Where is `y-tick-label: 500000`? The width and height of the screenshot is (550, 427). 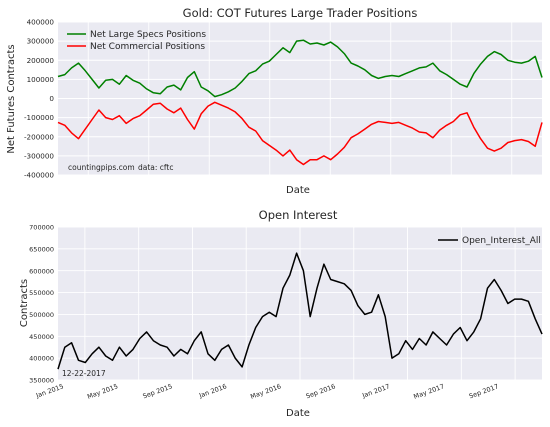
y-tick-label: 500000 is located at coordinates (41, 315).